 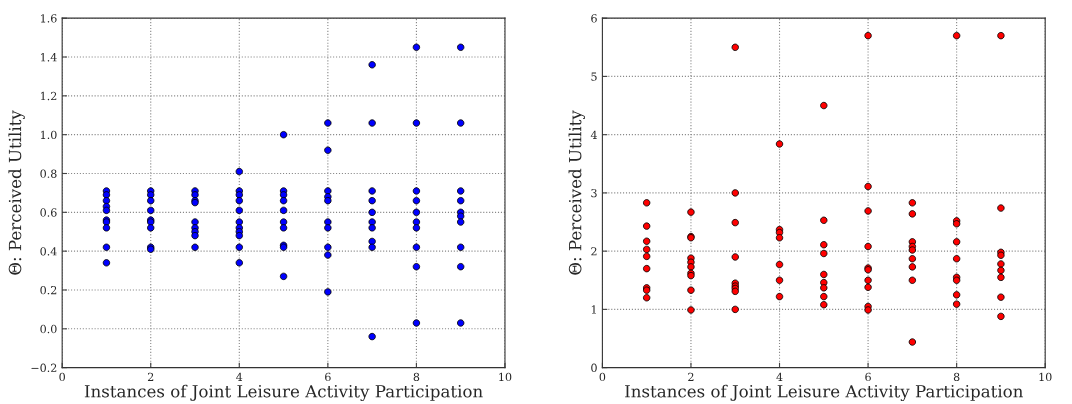 What do you see at coordinates (48, 290) in the screenshot?
I see `y-tick-label: 0.2` at bounding box center [48, 290].